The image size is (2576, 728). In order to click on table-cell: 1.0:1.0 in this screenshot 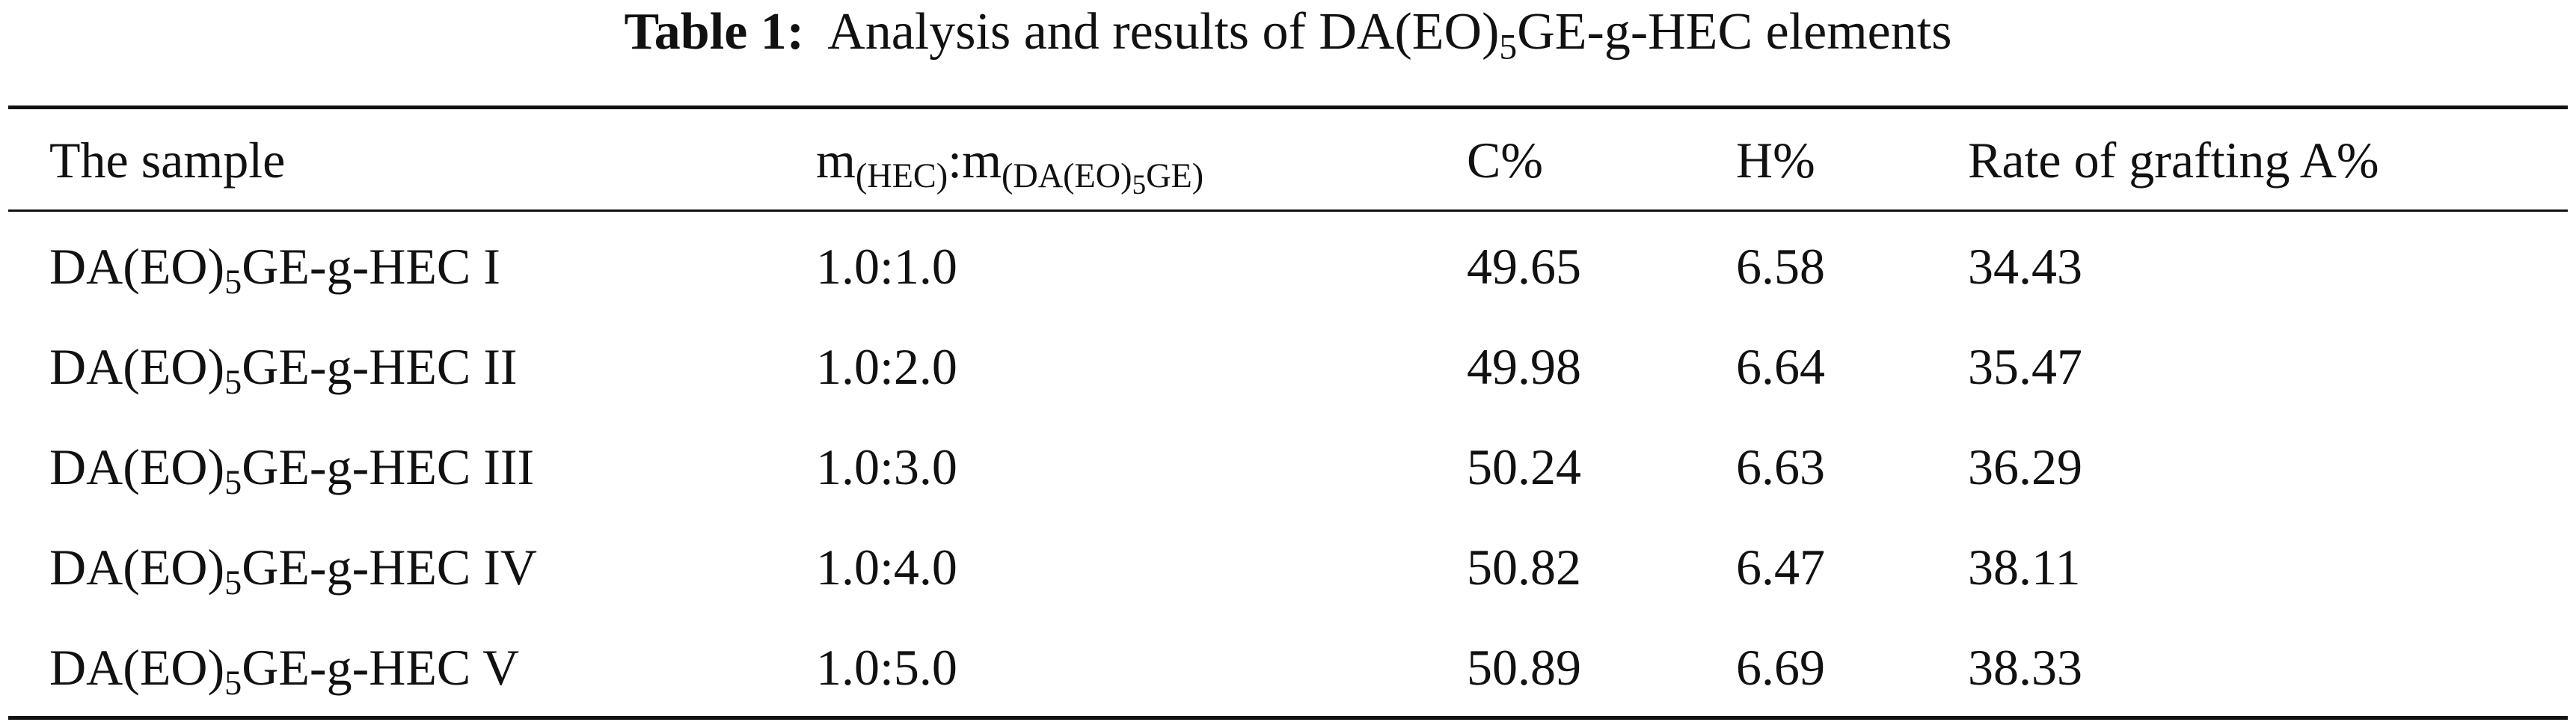, I will do `click(886, 266)`.